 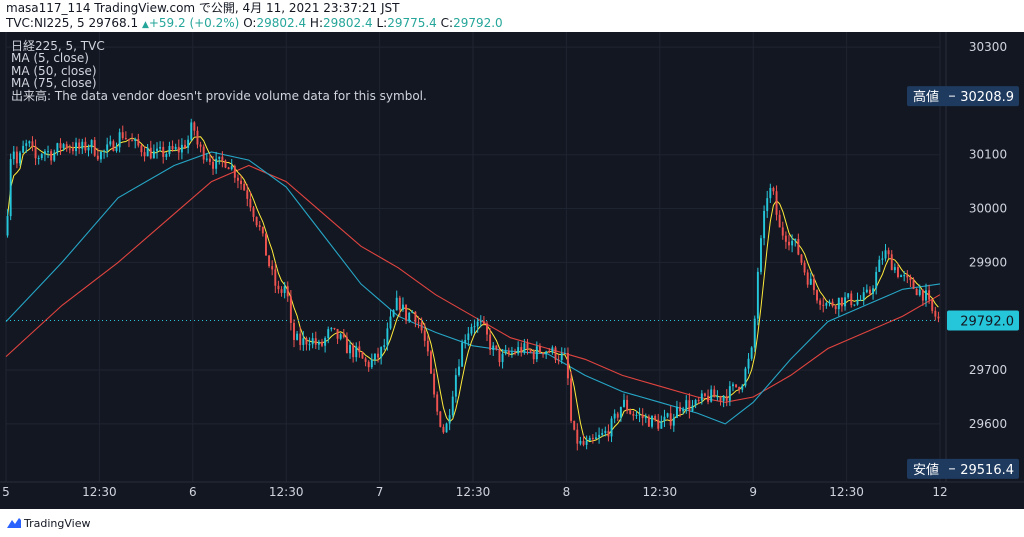 What do you see at coordinates (963, 468) in the screenshot?
I see `low-price-label-bg` at bounding box center [963, 468].